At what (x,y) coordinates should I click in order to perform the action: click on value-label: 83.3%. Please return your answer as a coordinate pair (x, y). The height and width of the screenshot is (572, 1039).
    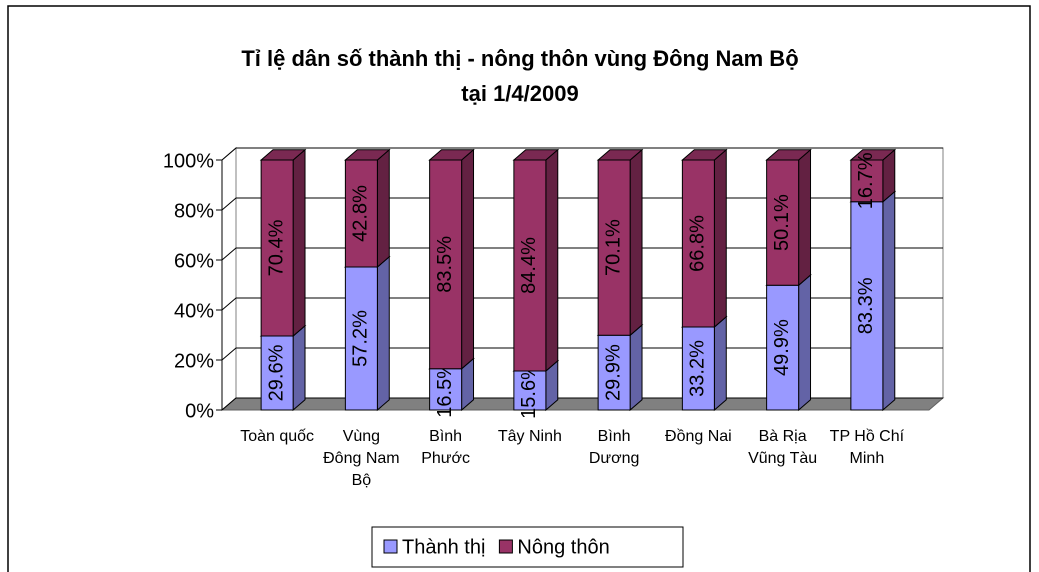
    Looking at the image, I should click on (866, 305).